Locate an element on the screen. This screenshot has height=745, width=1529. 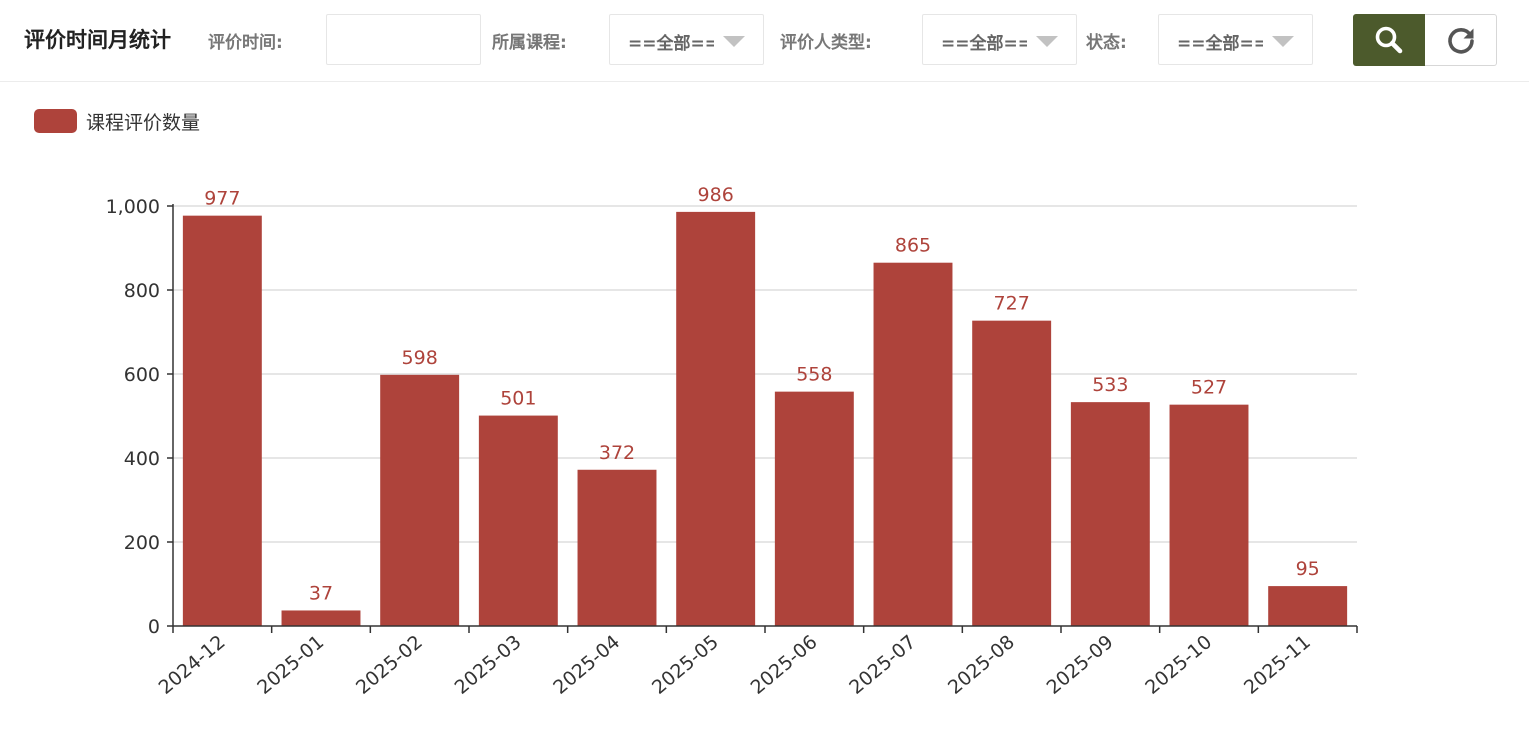
x-tick-label: 2025-05 is located at coordinates (685, 665).